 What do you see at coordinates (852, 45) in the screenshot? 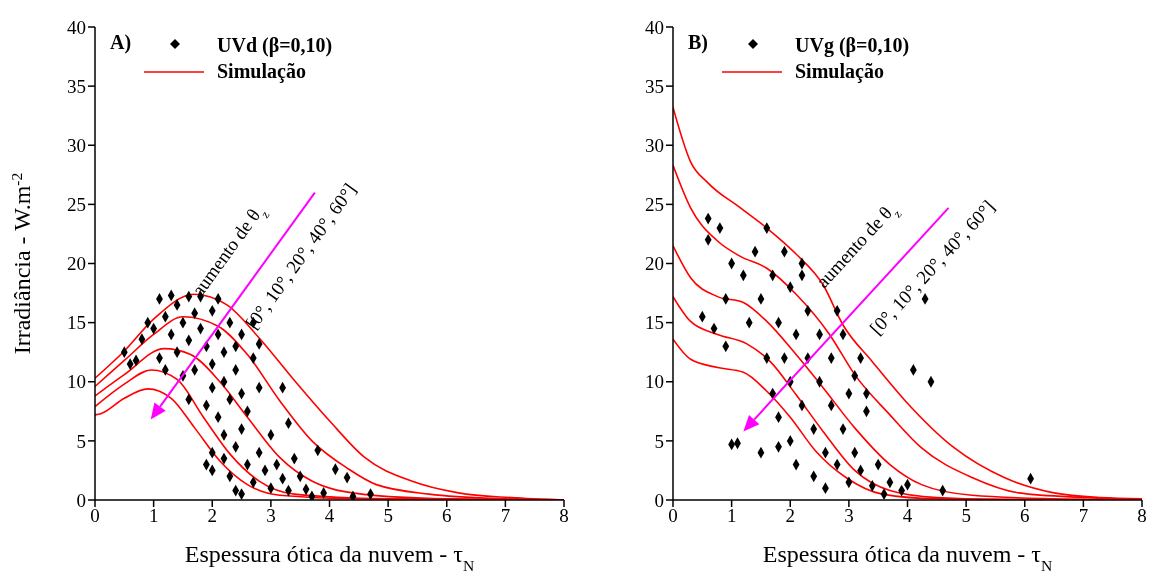
I see `legend-label: UVg (β=0,10)` at bounding box center [852, 45].